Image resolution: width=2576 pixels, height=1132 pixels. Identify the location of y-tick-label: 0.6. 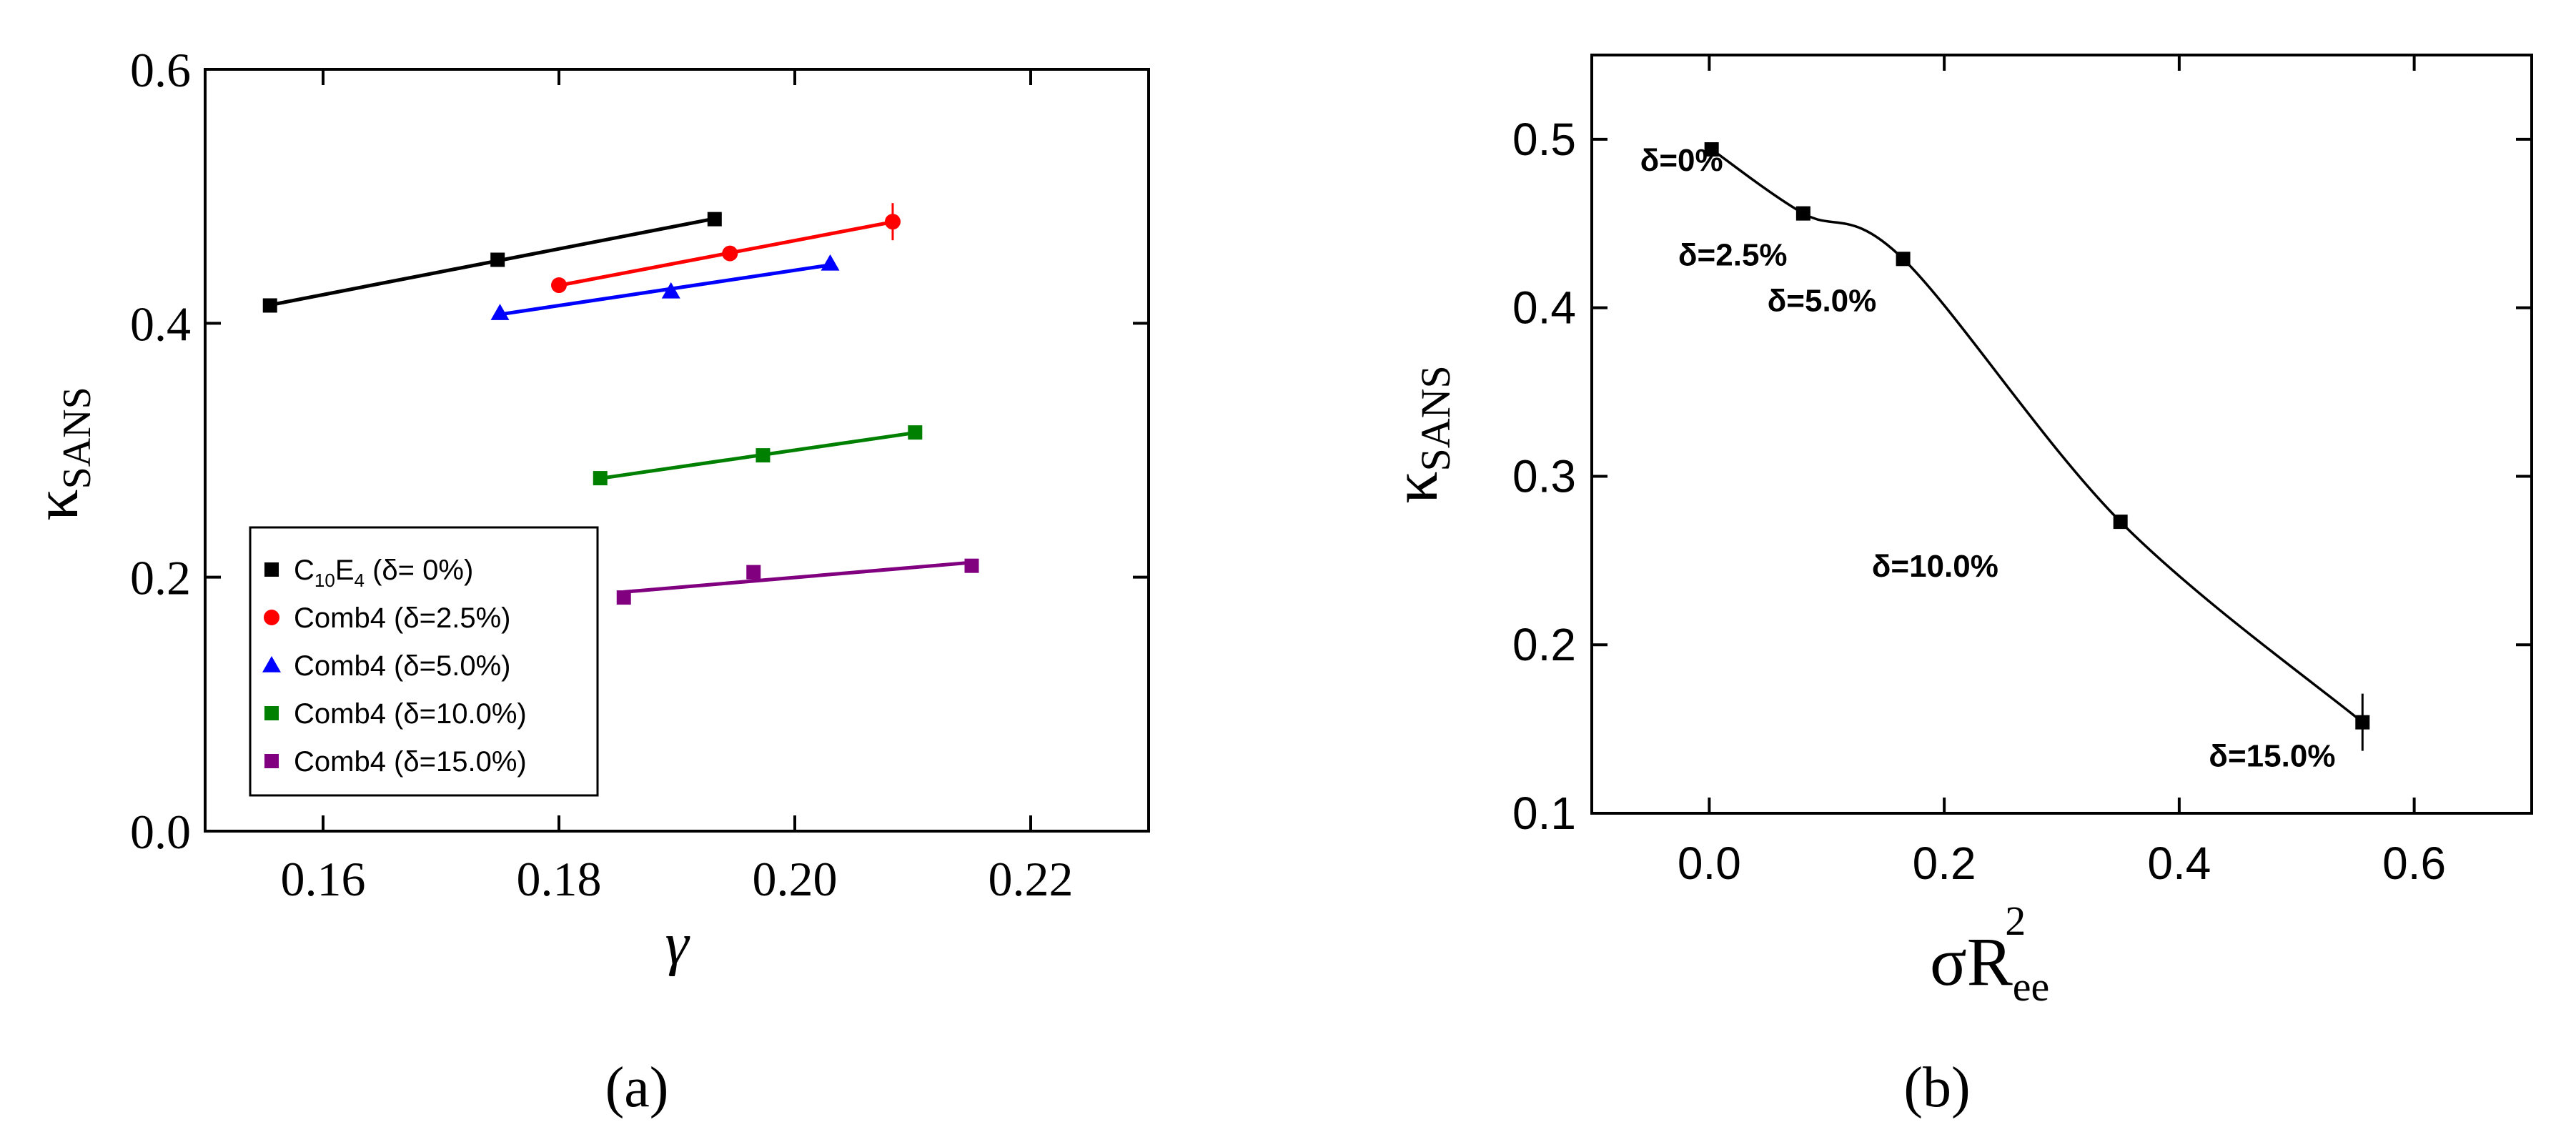
(161, 70).